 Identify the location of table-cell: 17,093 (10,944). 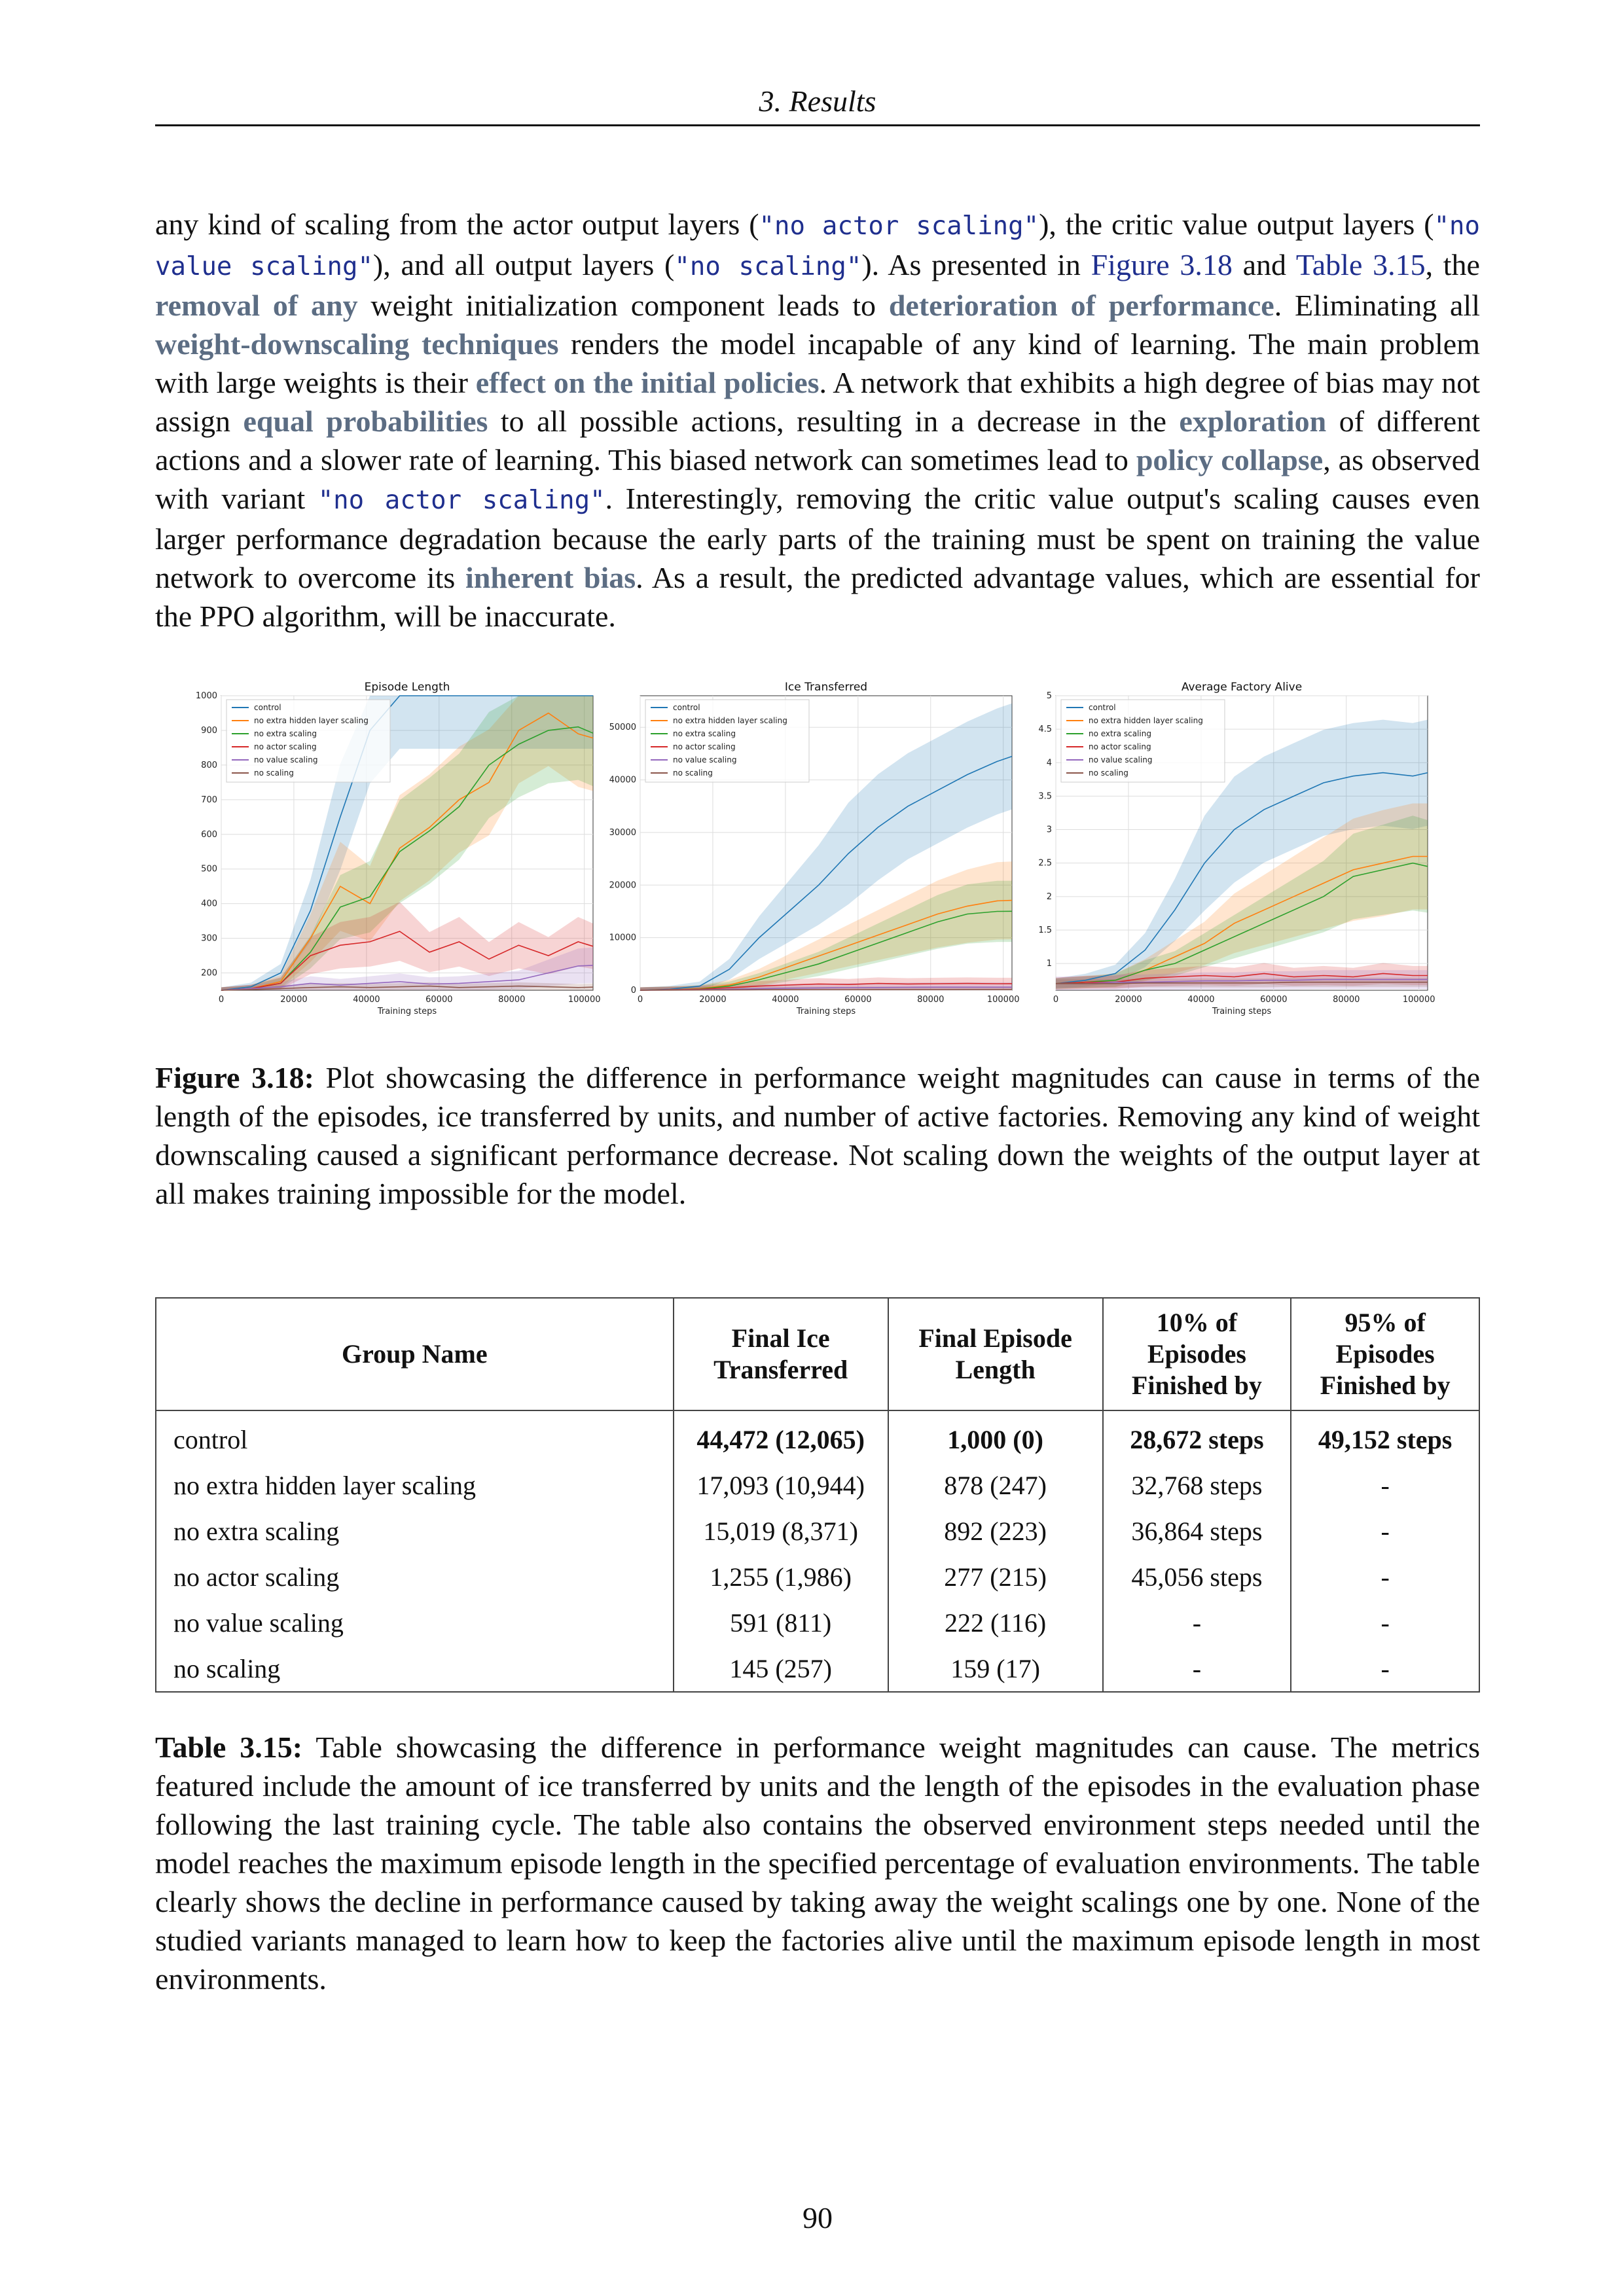
(780, 1485).